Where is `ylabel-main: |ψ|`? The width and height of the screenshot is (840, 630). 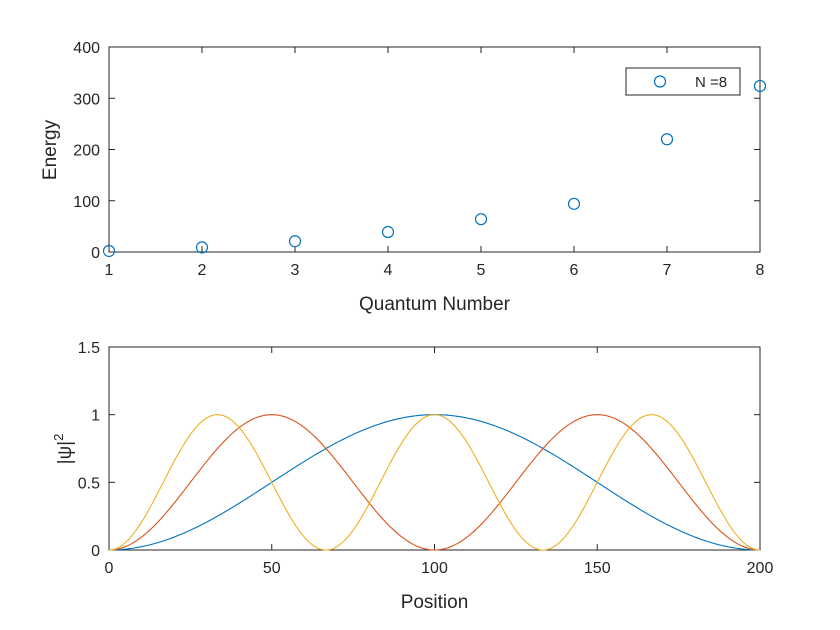
ylabel-main: |ψ| is located at coordinates (65, 452).